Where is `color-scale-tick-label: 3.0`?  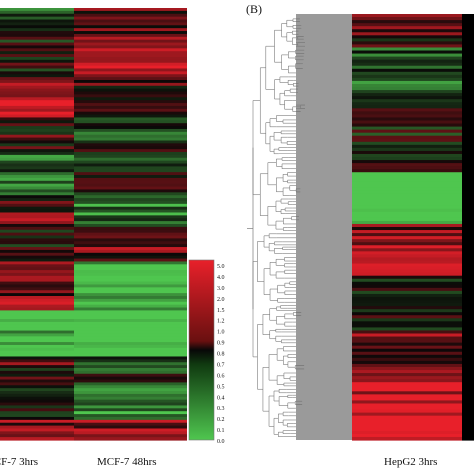 color-scale-tick-label: 3.0 is located at coordinates (221, 289).